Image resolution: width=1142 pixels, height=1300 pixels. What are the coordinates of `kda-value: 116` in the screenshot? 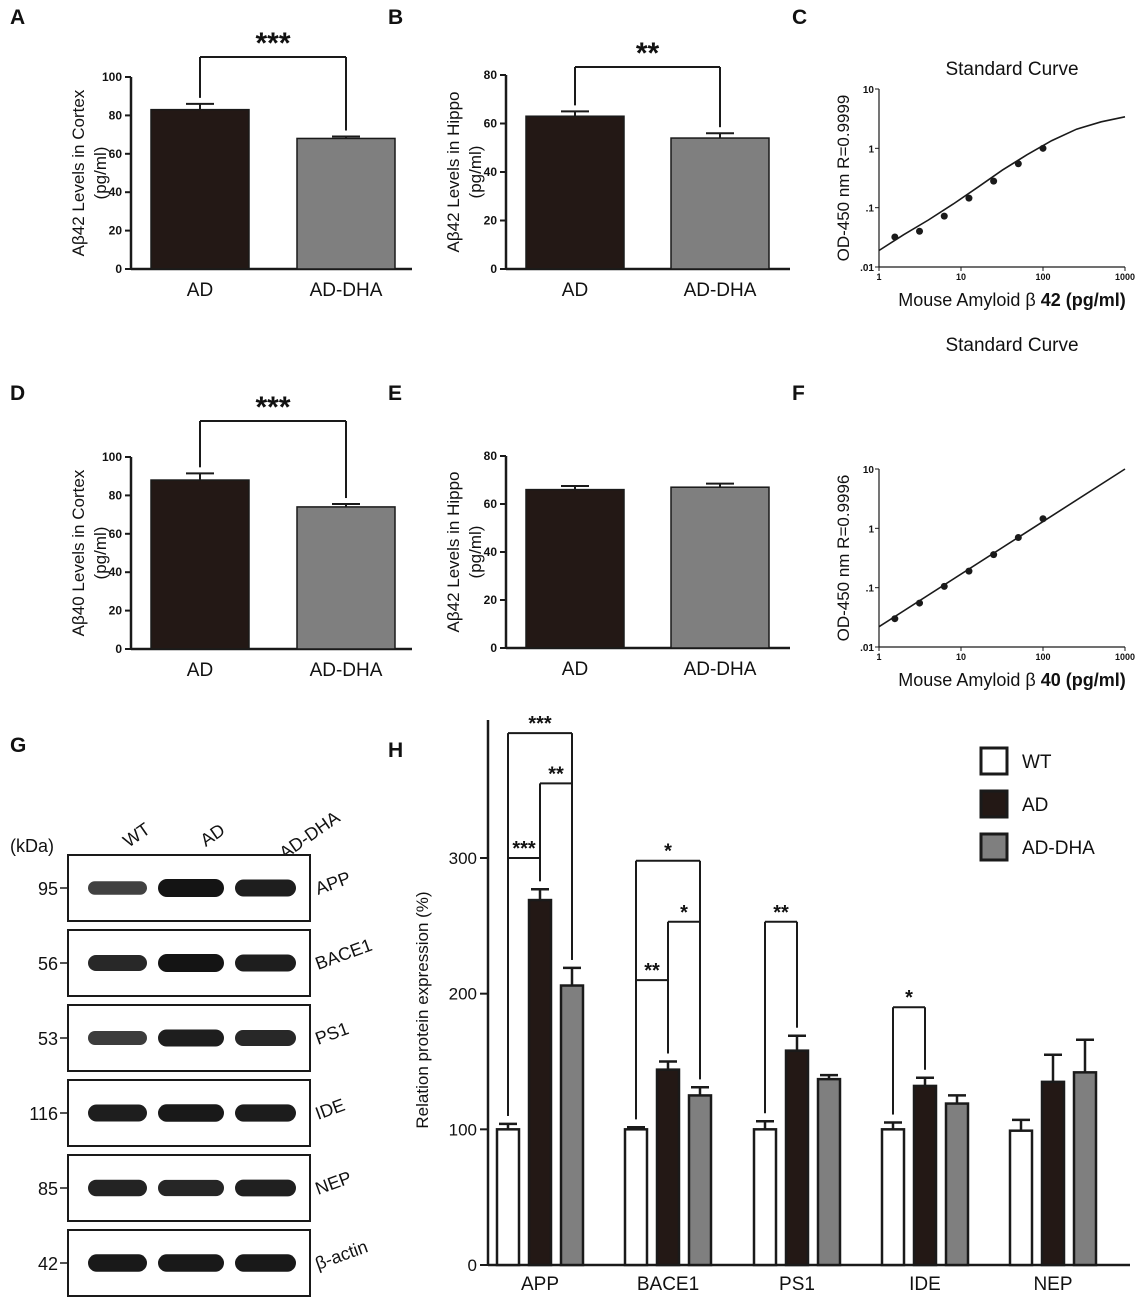 It's located at (43, 1114).